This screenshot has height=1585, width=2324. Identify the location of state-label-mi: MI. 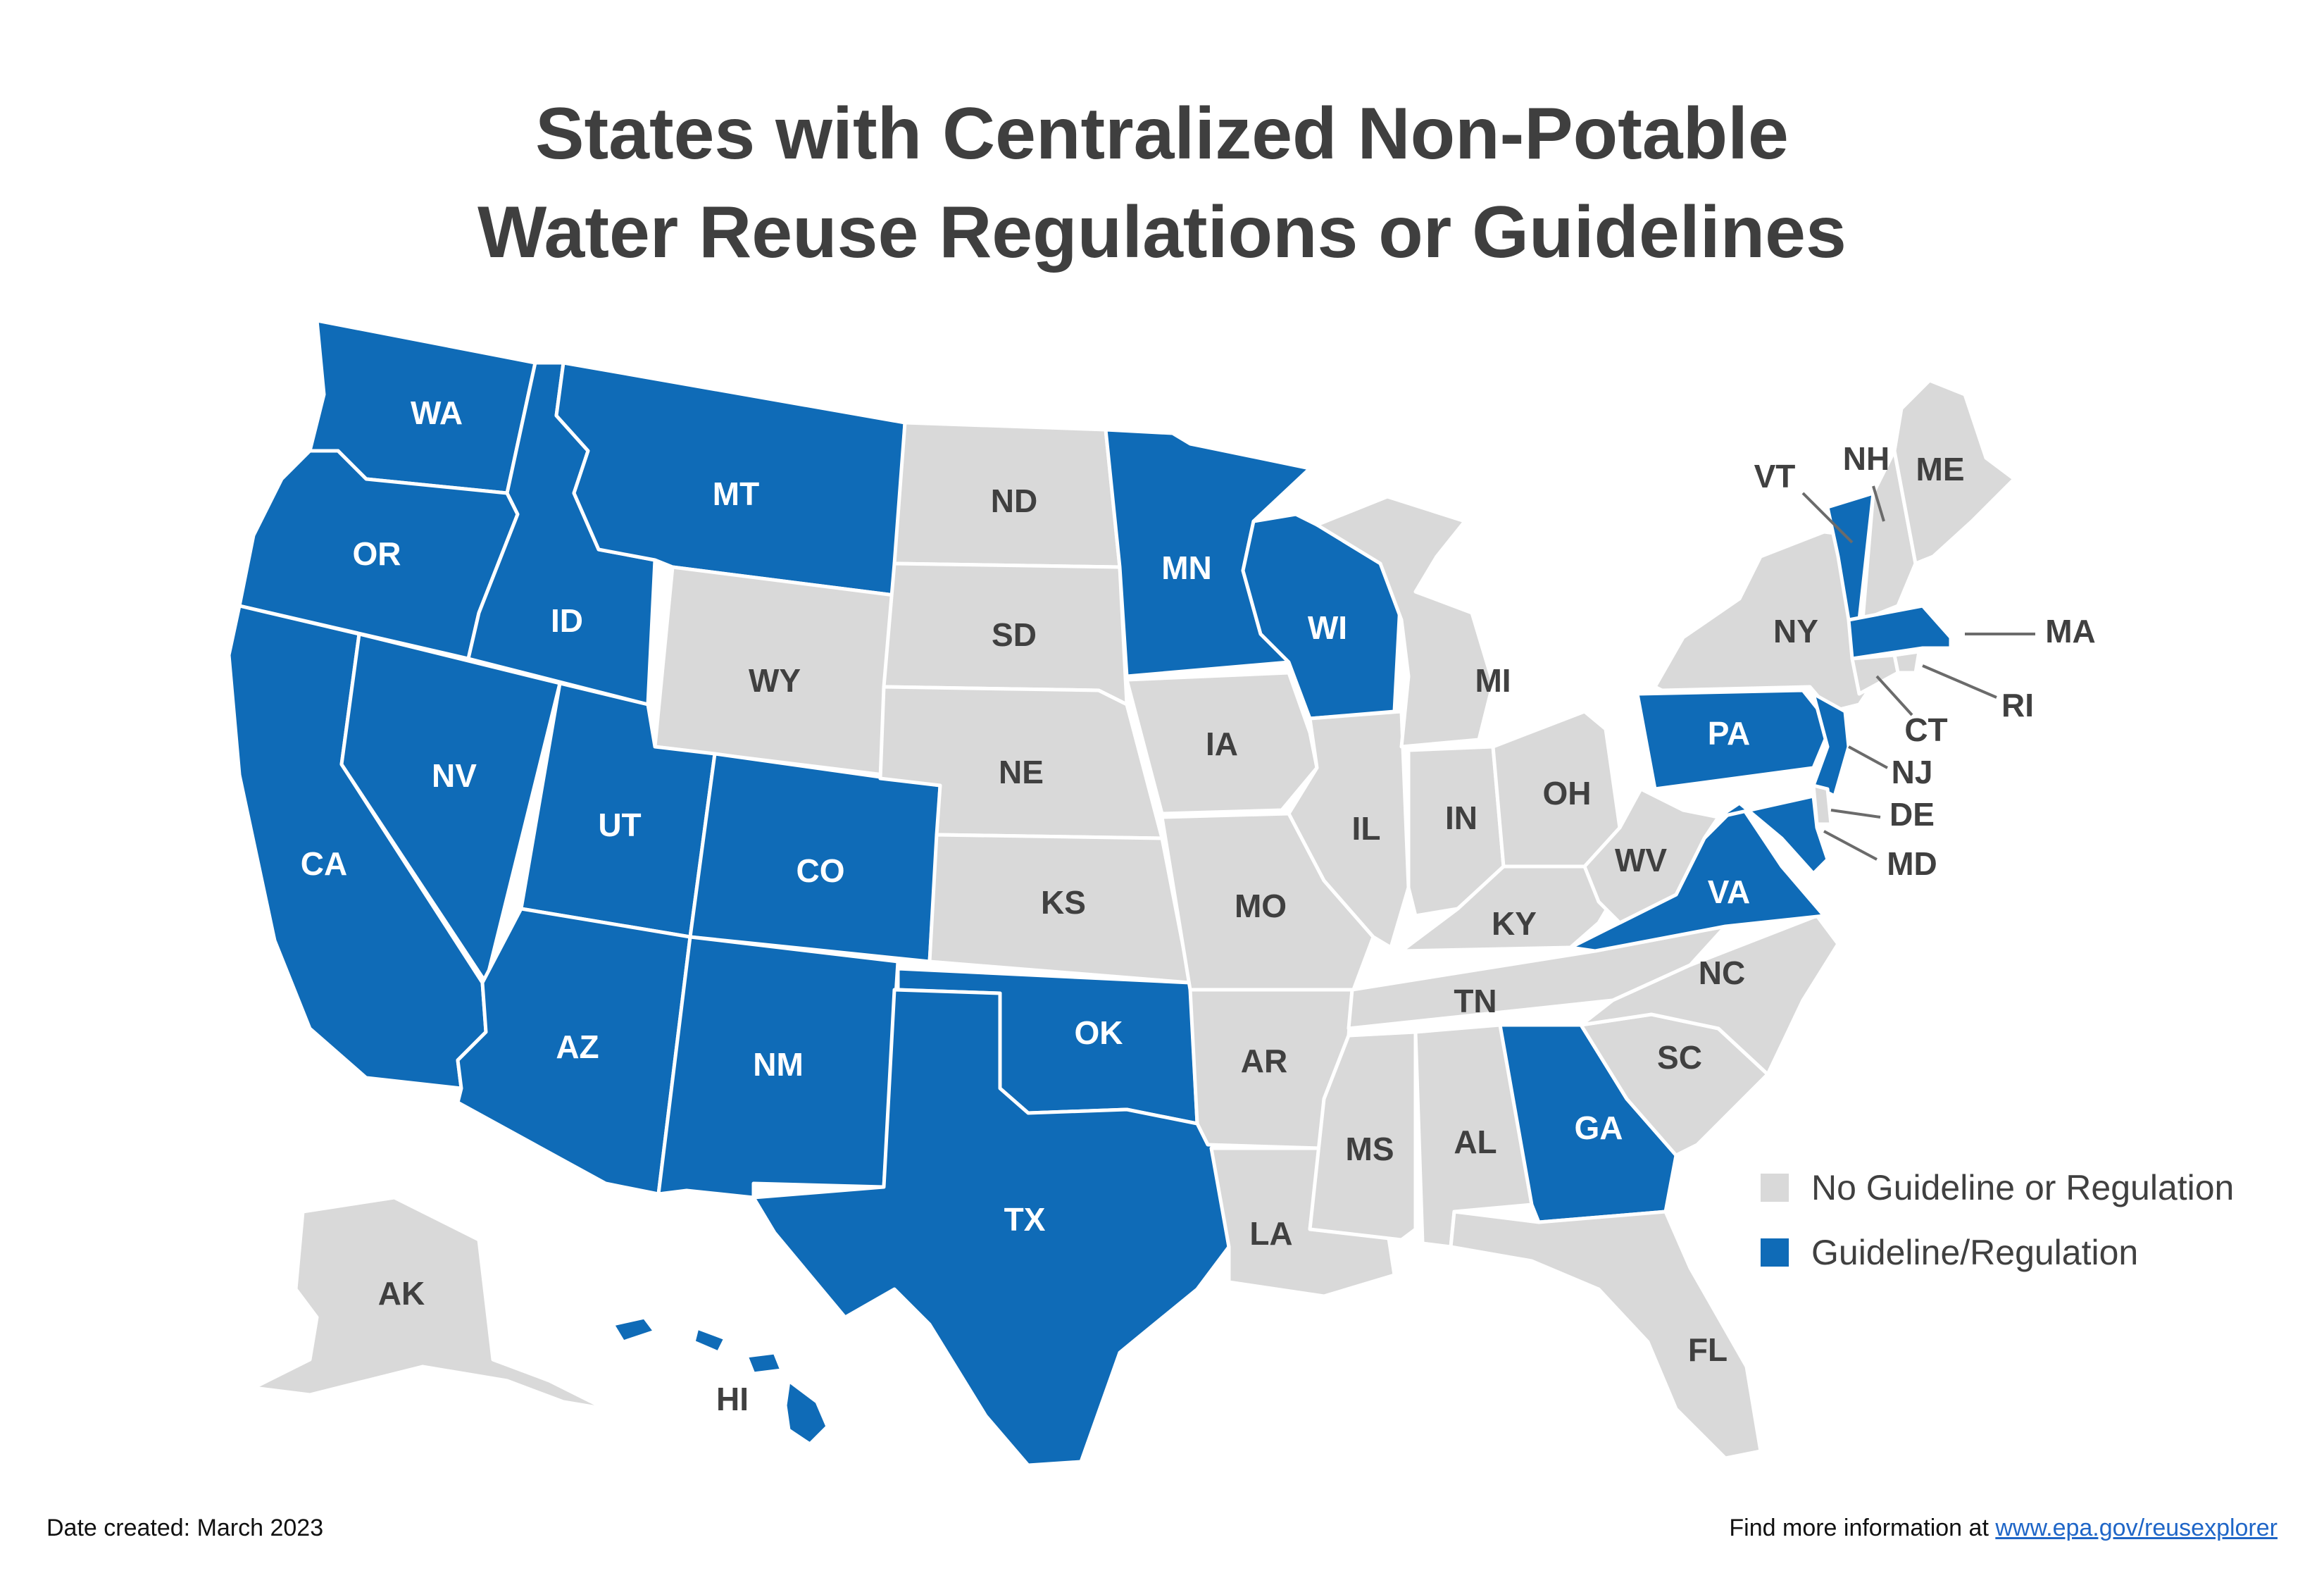
(1493, 680).